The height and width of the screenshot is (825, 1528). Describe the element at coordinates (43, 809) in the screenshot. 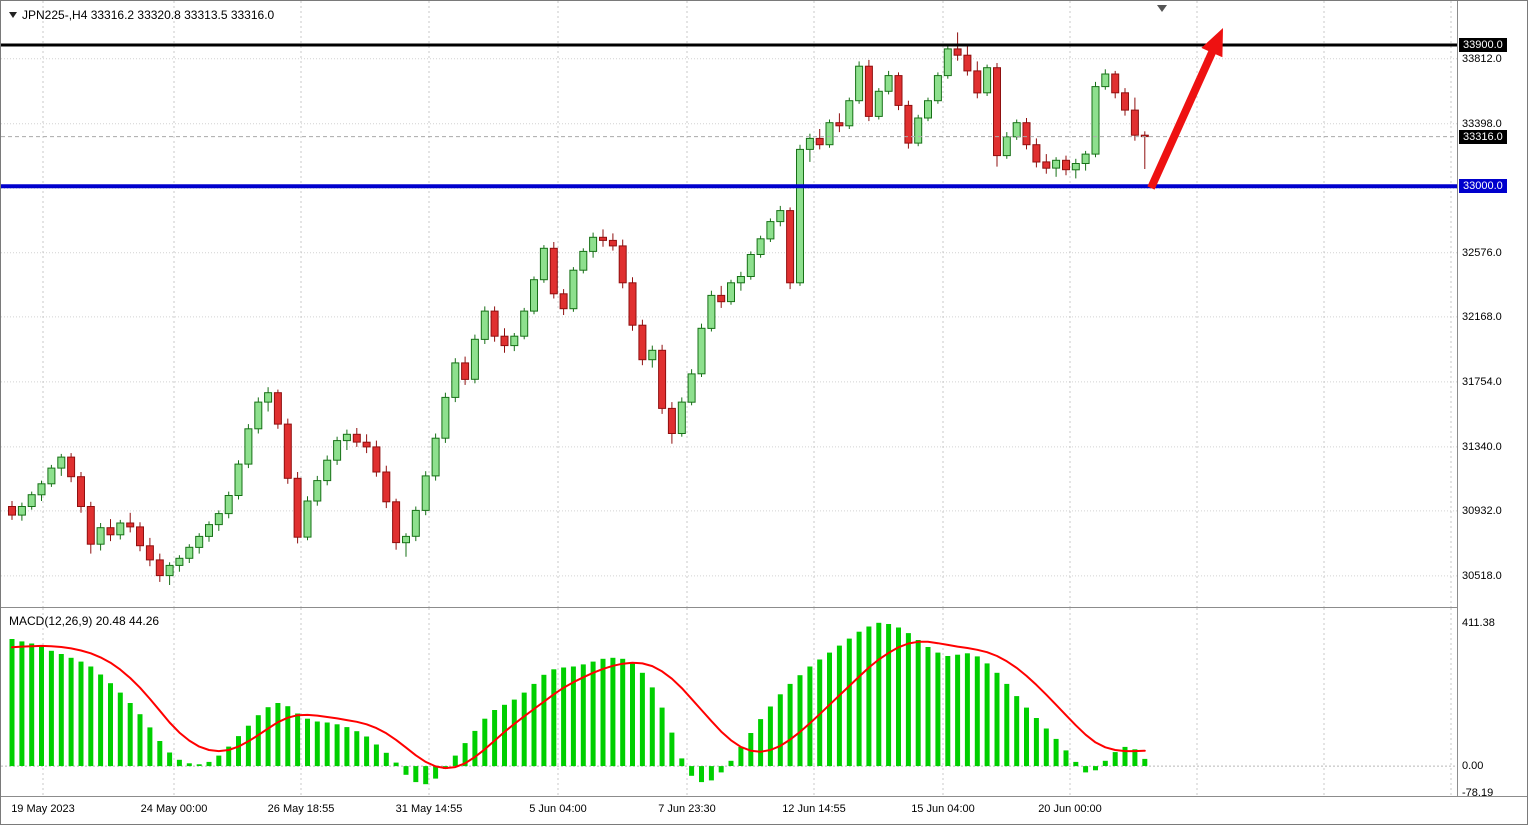

I see `time-axis-label: 19 May 2023` at that location.